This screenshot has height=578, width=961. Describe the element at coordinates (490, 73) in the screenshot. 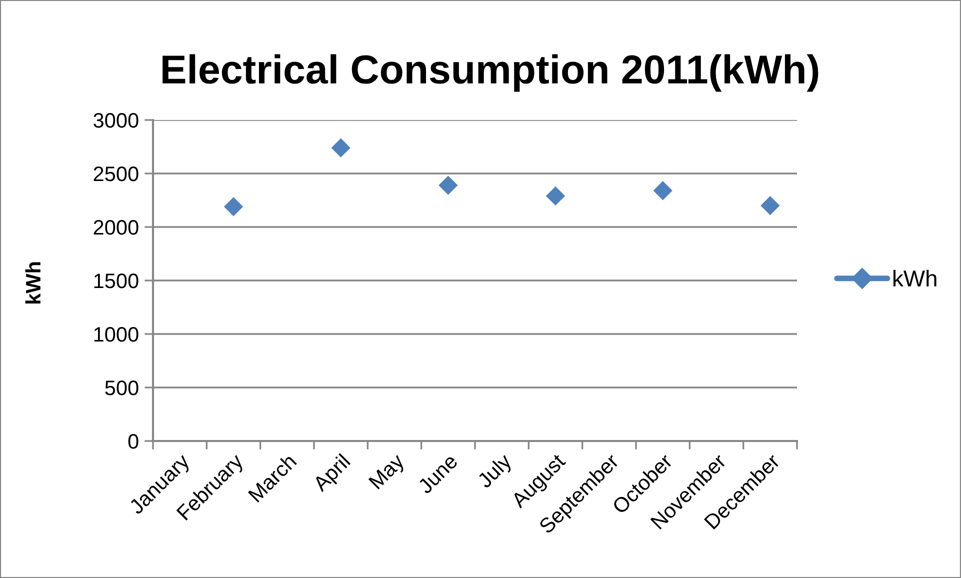

I see `chart-title: Electrical Consumption 2011(kWh)` at that location.